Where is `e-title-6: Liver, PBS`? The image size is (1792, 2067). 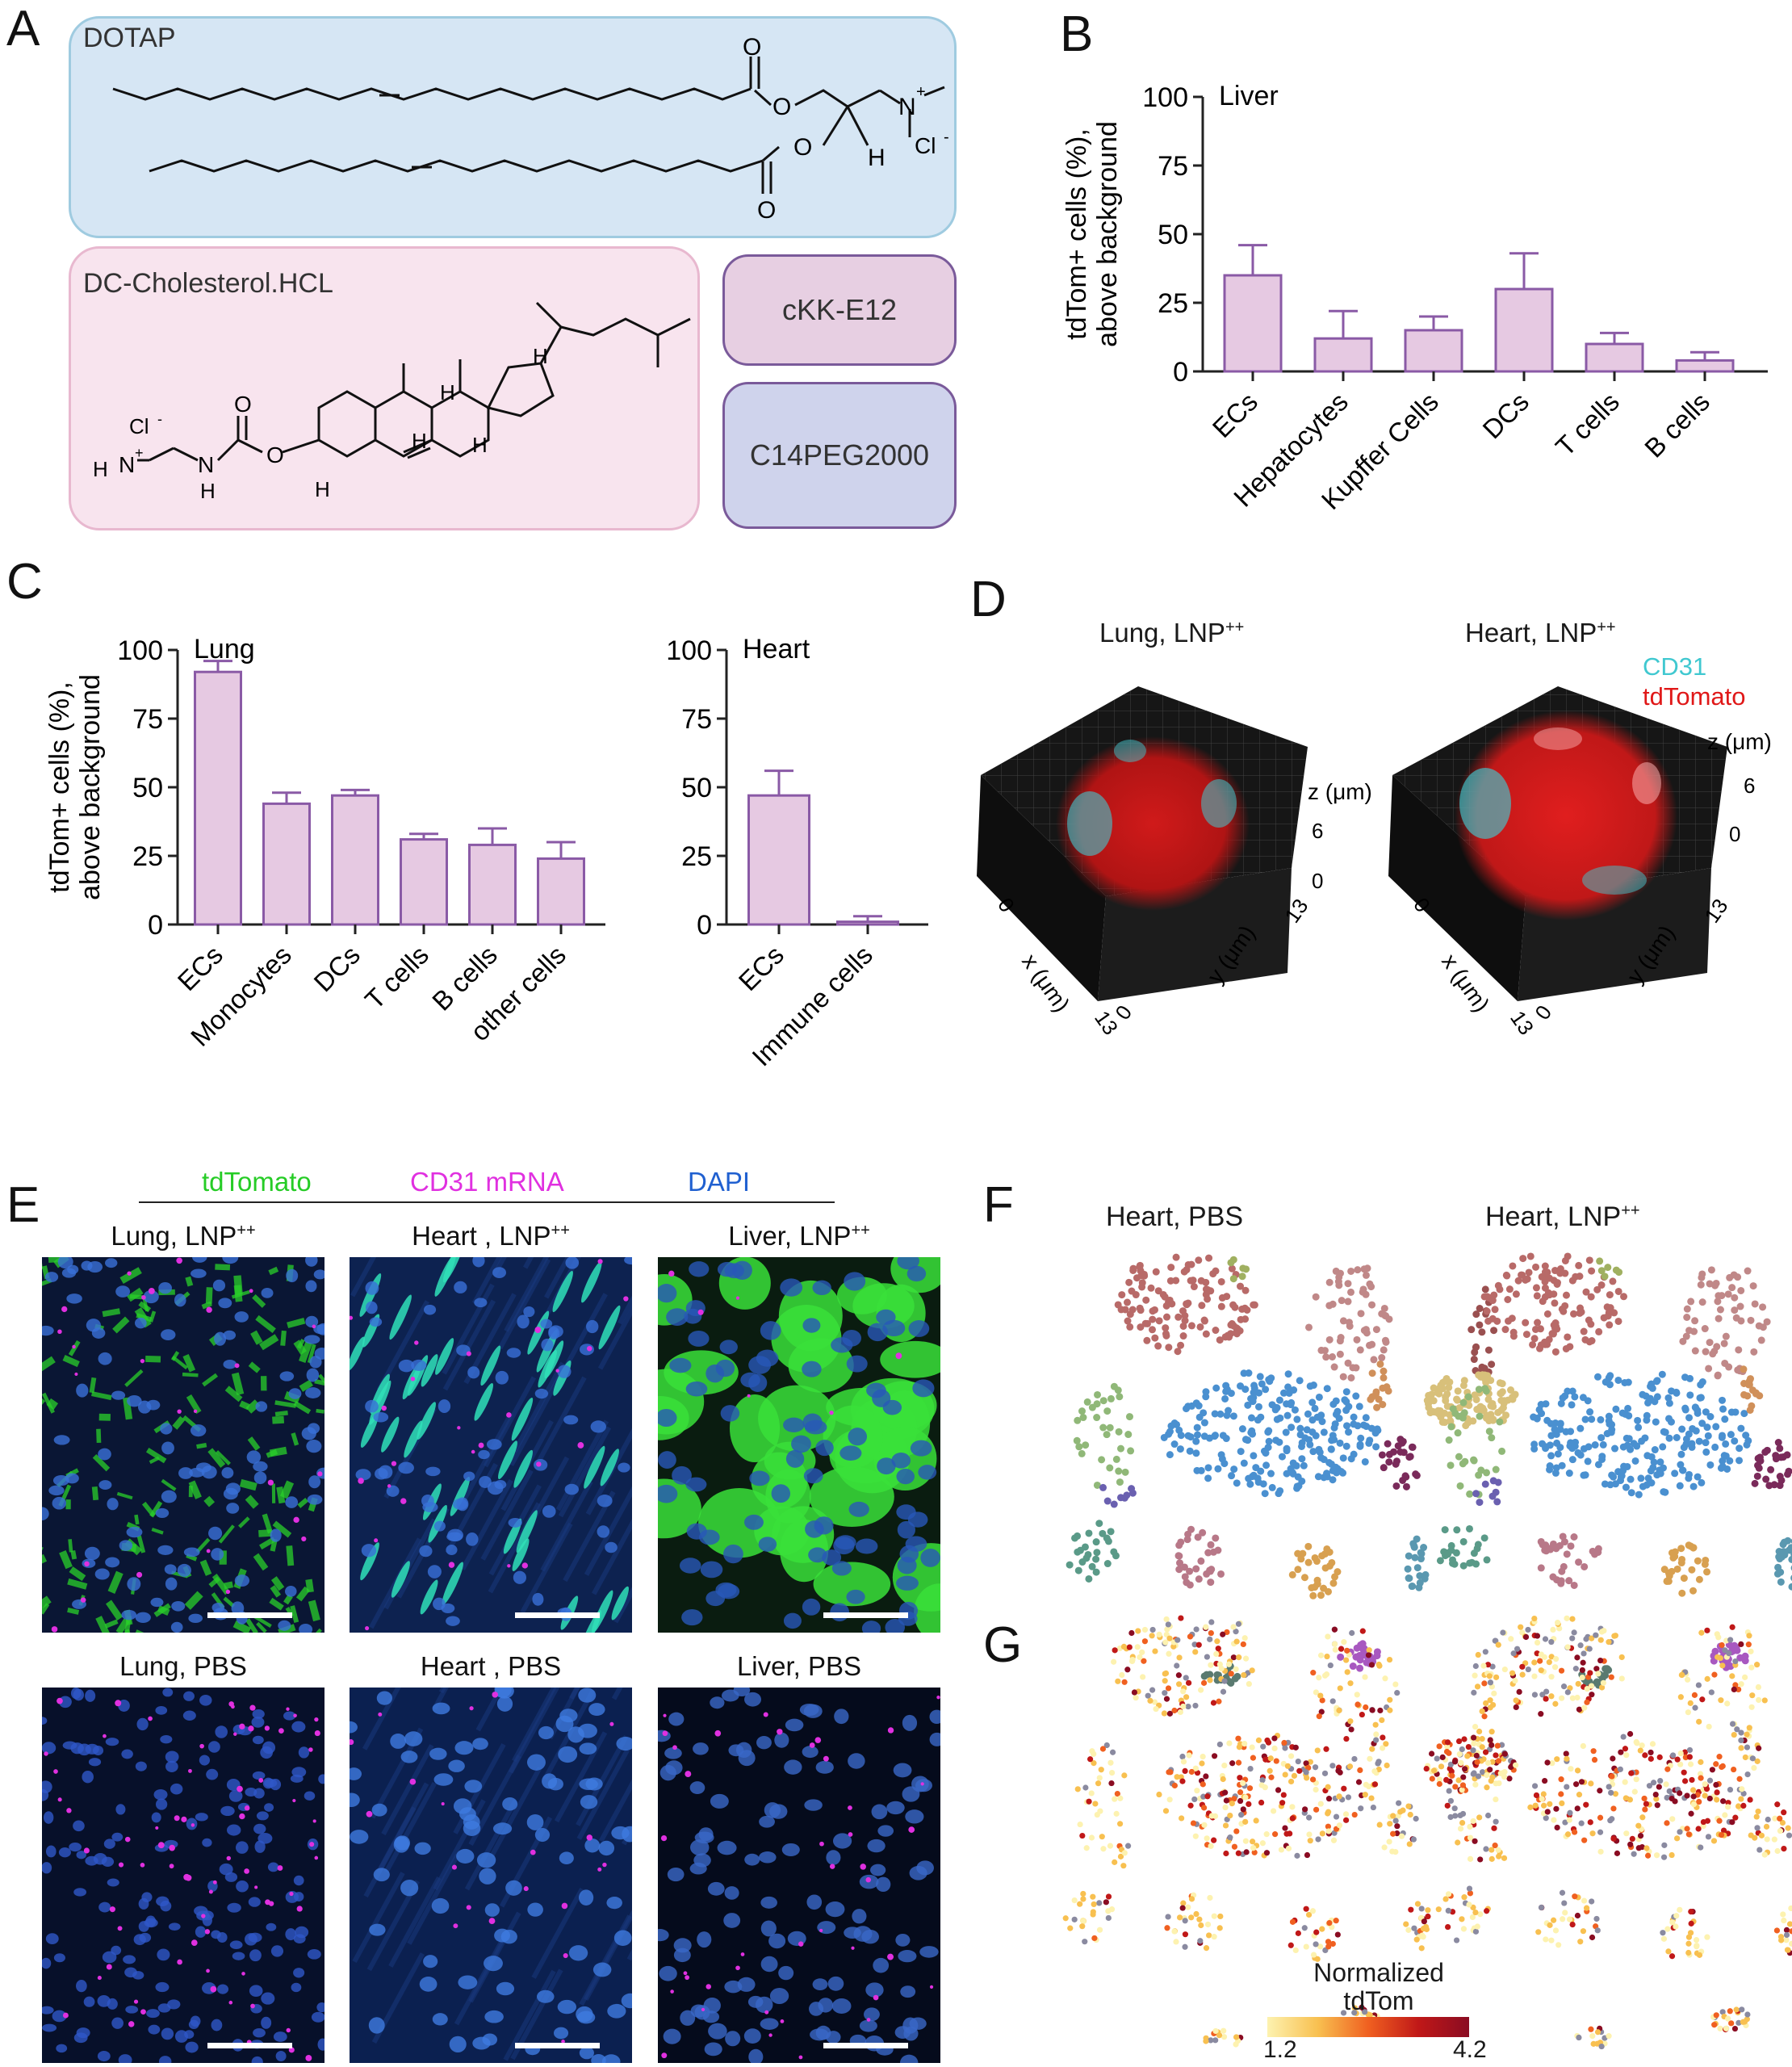 e-title-6: Liver, PBS is located at coordinates (799, 1666).